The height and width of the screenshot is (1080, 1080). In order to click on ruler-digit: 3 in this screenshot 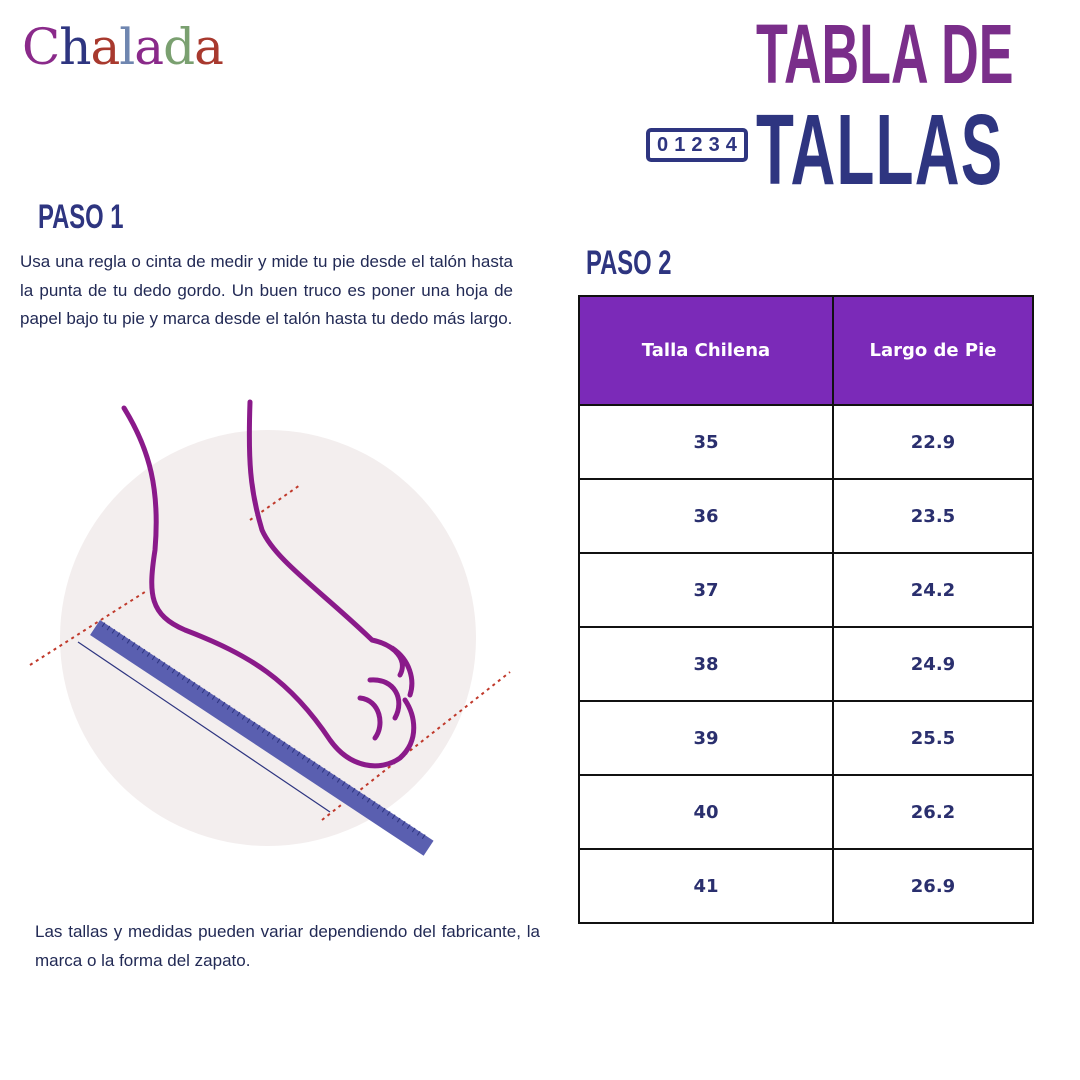, I will do `click(714, 145)`.